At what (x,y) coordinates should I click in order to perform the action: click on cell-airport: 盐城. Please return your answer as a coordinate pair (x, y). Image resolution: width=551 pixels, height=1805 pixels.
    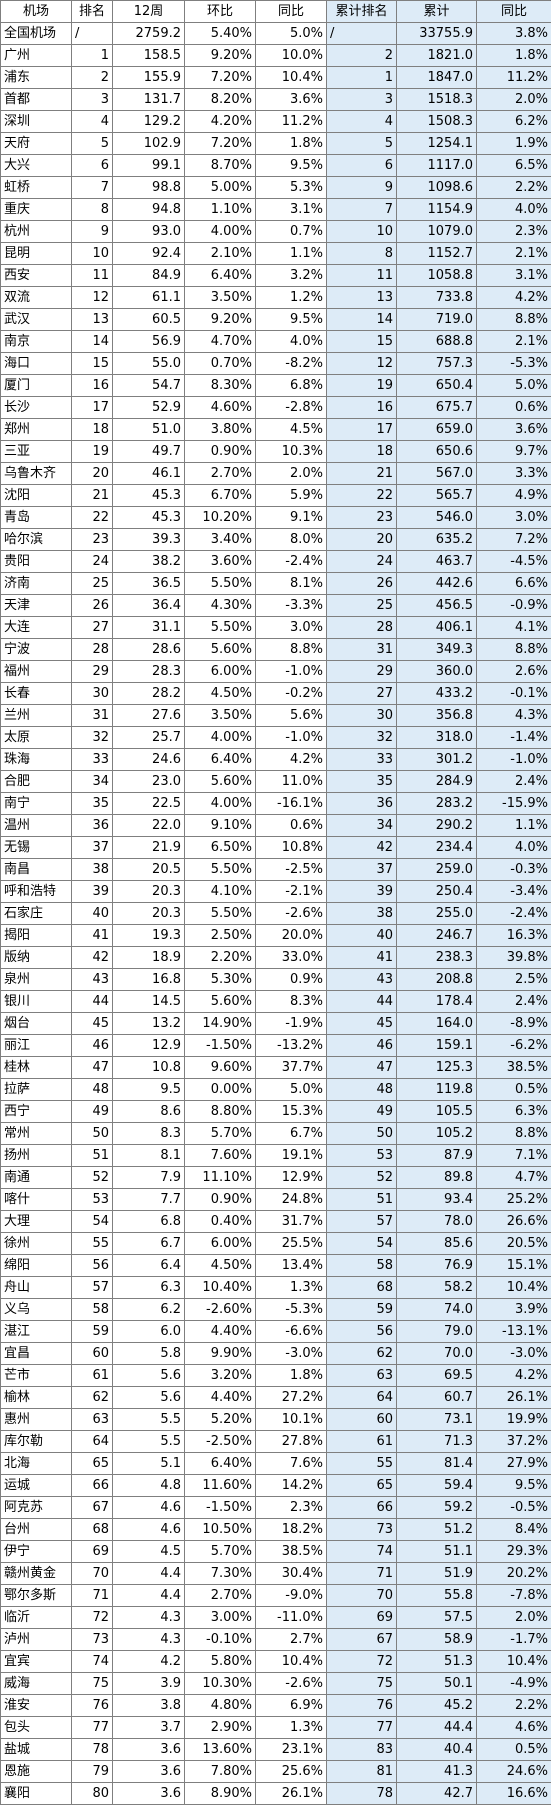
    Looking at the image, I should click on (36, 1749).